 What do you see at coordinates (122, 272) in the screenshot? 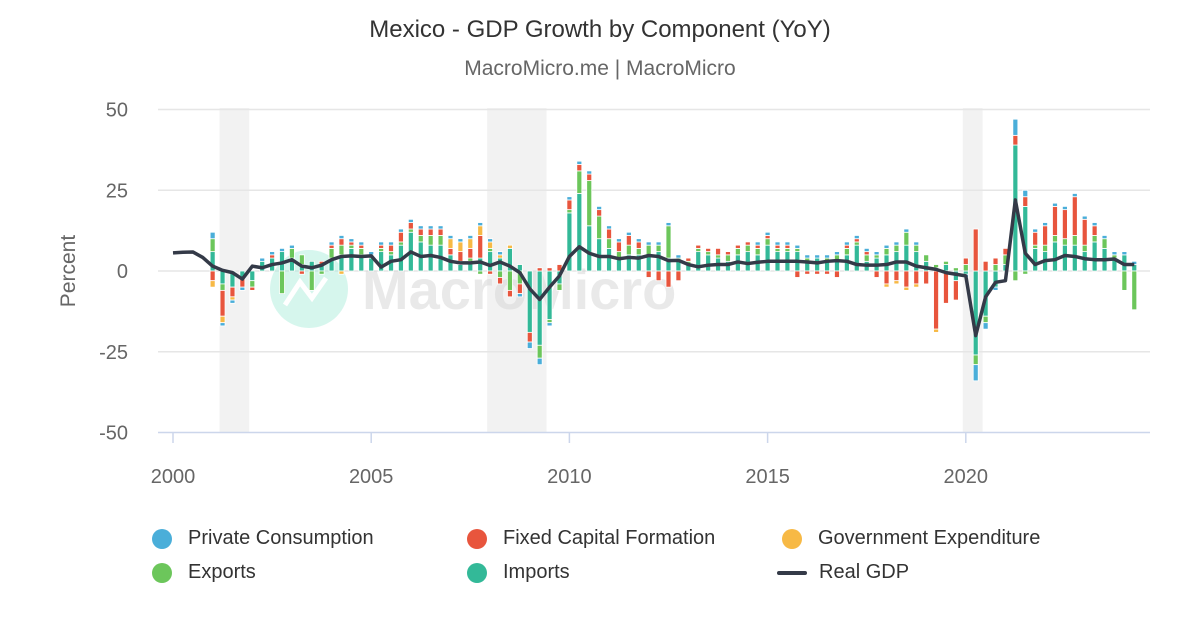
I see `y-tick-label: 0` at bounding box center [122, 272].